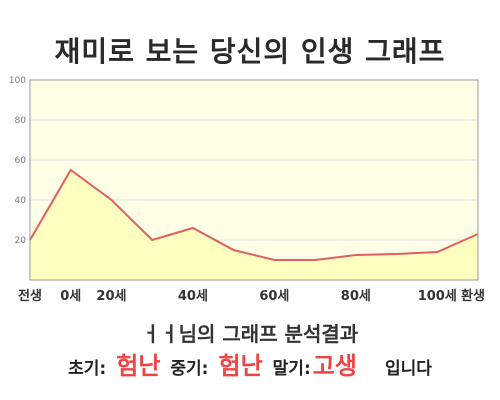 The width and height of the screenshot is (500, 400). I want to click on x-tick-label: 20세, so click(111, 296).